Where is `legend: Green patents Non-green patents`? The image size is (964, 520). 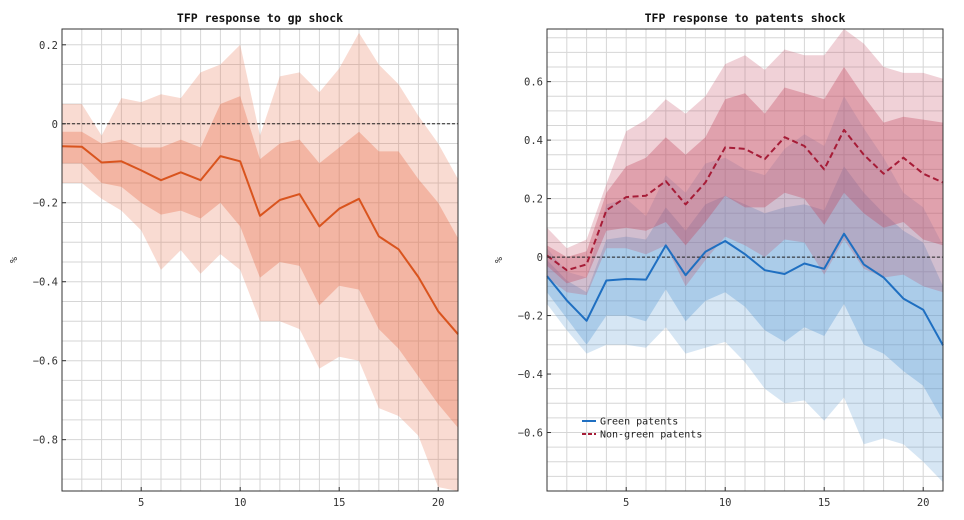
legend: Green patents Non-green patents is located at coordinates (642, 429).